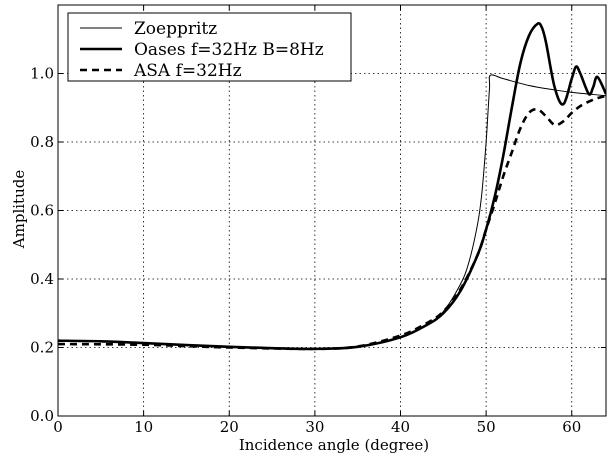 The width and height of the screenshot is (608, 459). What do you see at coordinates (42, 279) in the screenshot?
I see `y-tick-label: 0.4` at bounding box center [42, 279].